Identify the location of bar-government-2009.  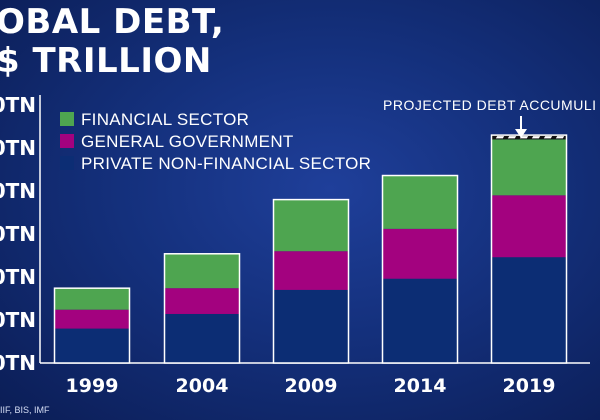
(311, 270).